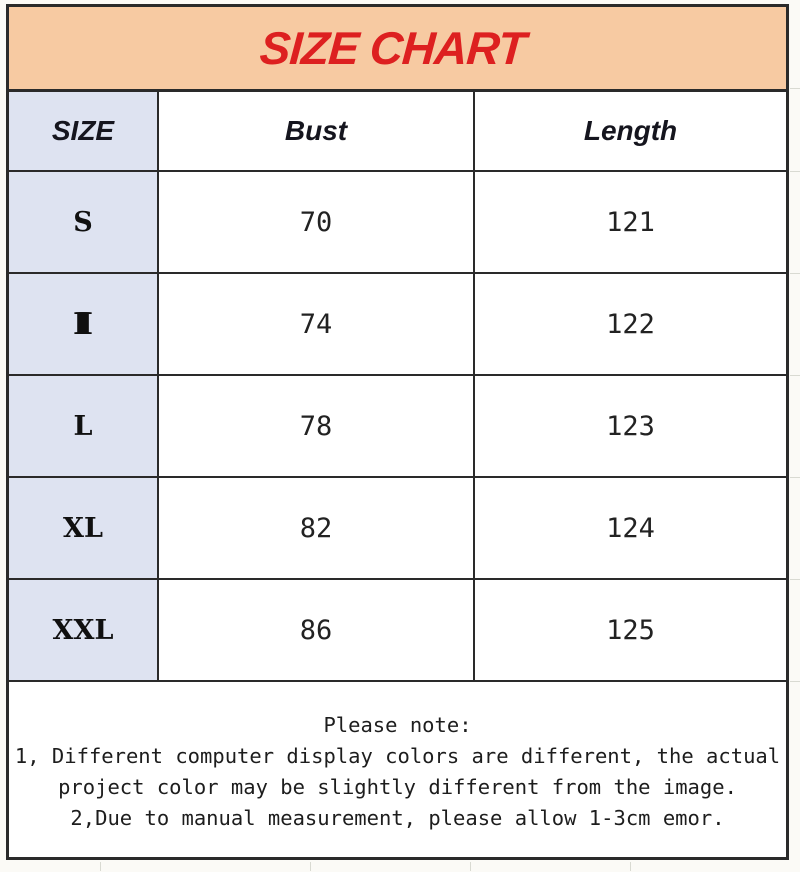  Describe the element at coordinates (630, 222) in the screenshot. I see `length-value: 121` at that location.